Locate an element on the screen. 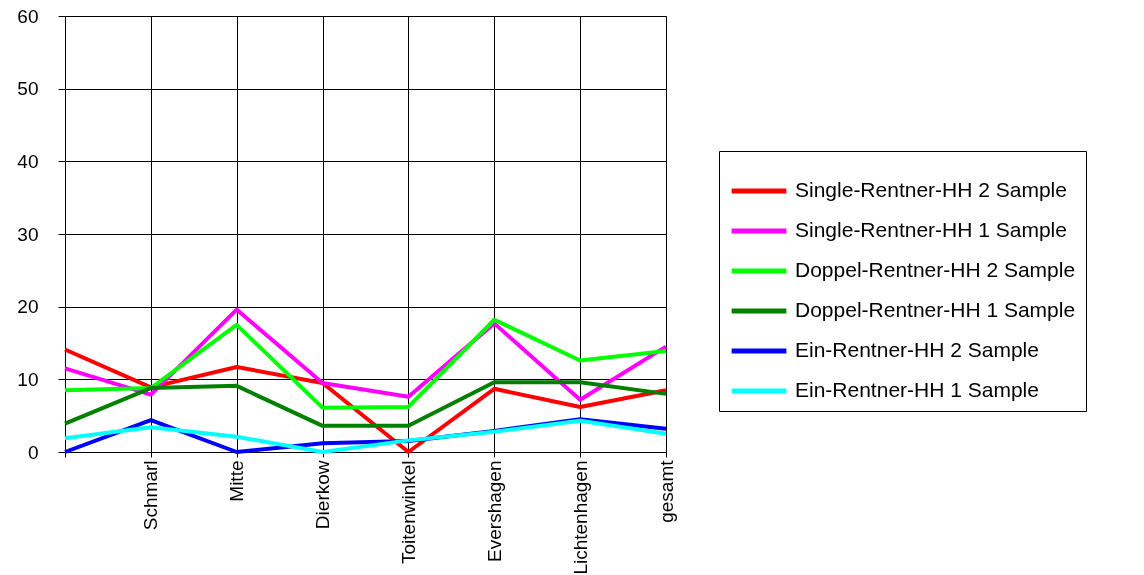 Image resolution: width=1144 pixels, height=575 pixels. x-tick-label: gesamt is located at coordinates (666, 491).